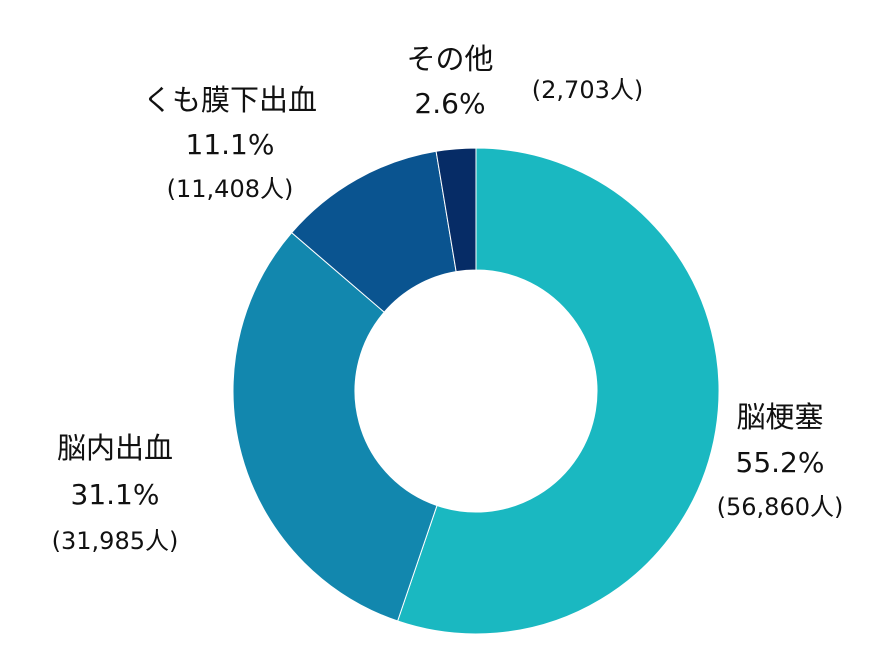  What do you see at coordinates (114, 448) in the screenshot?
I see `slice-name-intracerebral-hemorrhage: 脳内出血` at bounding box center [114, 448].